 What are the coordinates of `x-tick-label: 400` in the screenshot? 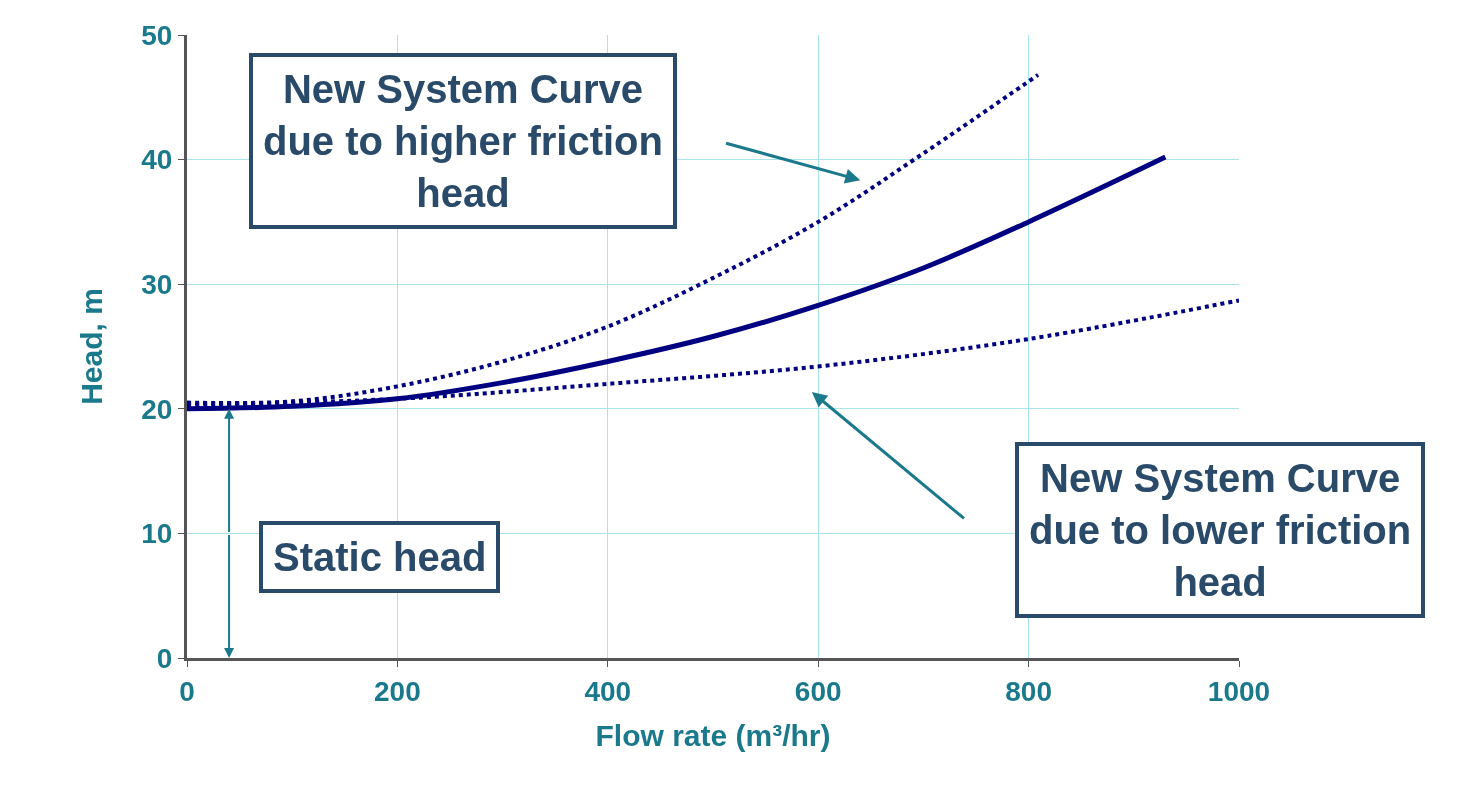 It's located at (608, 691).